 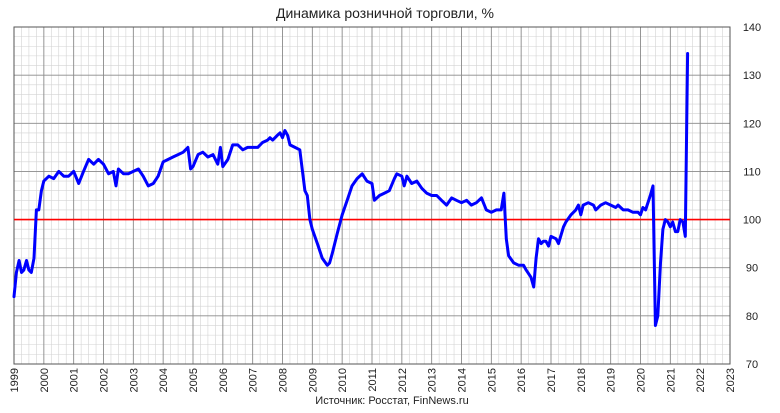 What do you see at coordinates (134, 380) in the screenshot?
I see `x-tick-label: 2003` at bounding box center [134, 380].